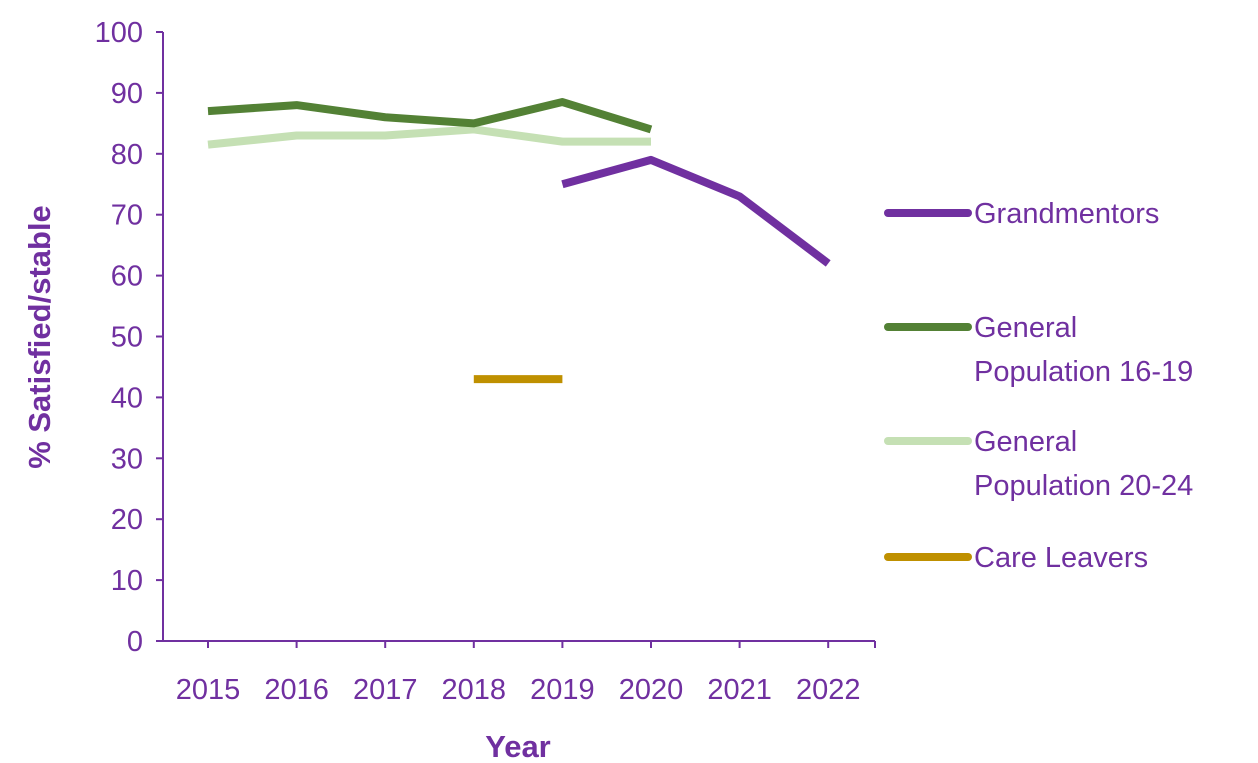  I want to click on legend-label: Grandmentors, so click(1066, 214).